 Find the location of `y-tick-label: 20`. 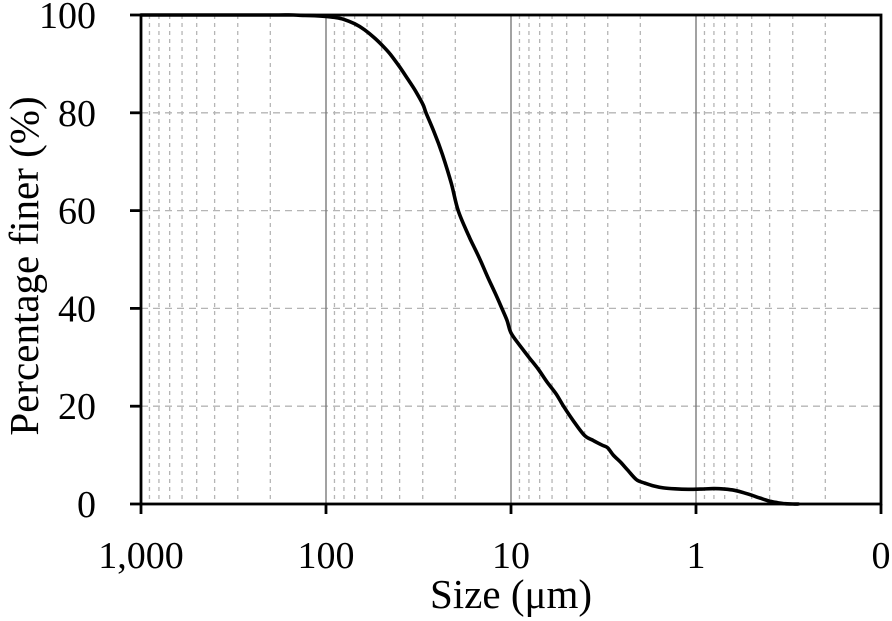

y-tick-label: 20 is located at coordinates (77, 407).